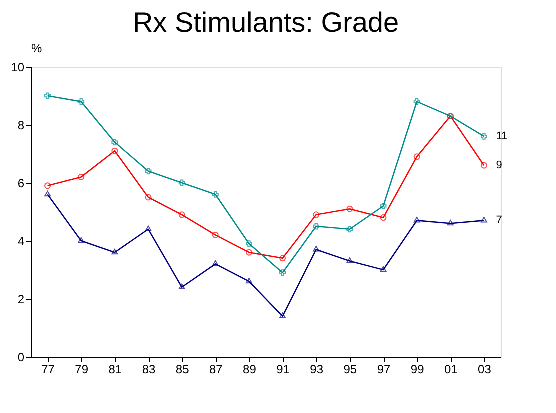  What do you see at coordinates (18, 67) in the screenshot?
I see `y-tick-label: 10` at bounding box center [18, 67].